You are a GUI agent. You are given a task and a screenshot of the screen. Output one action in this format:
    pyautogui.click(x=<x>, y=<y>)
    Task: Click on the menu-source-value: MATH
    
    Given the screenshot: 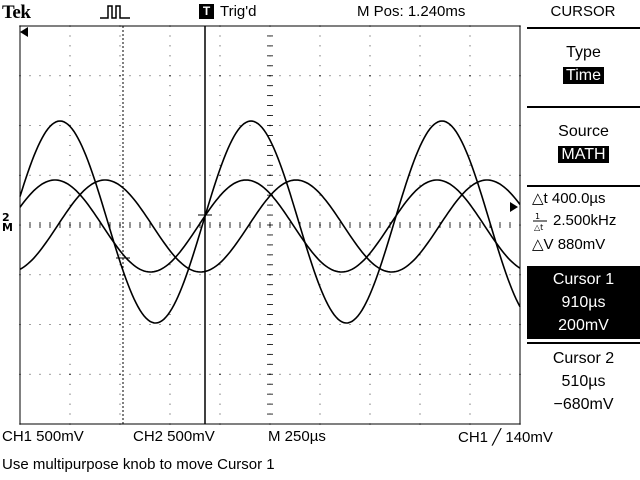 What is the action you would take?
    pyautogui.click(x=583, y=155)
    